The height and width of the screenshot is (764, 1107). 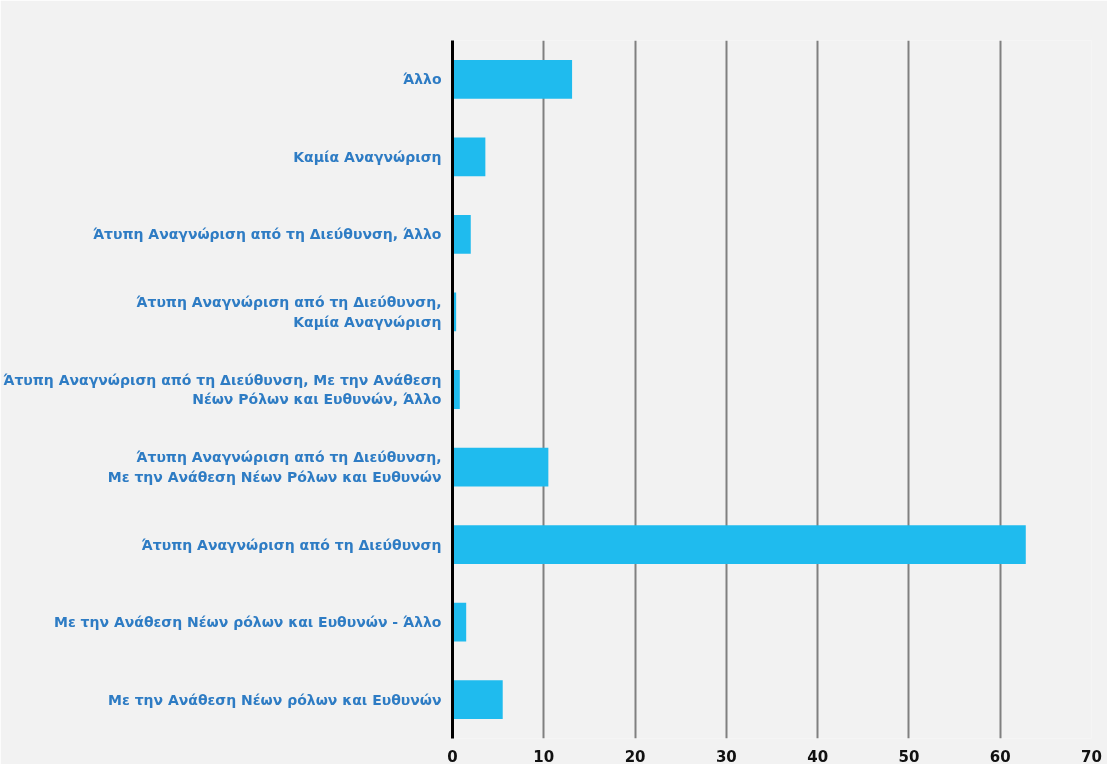 I want to click on y-tick-label: Άλλο, so click(x=422, y=79).